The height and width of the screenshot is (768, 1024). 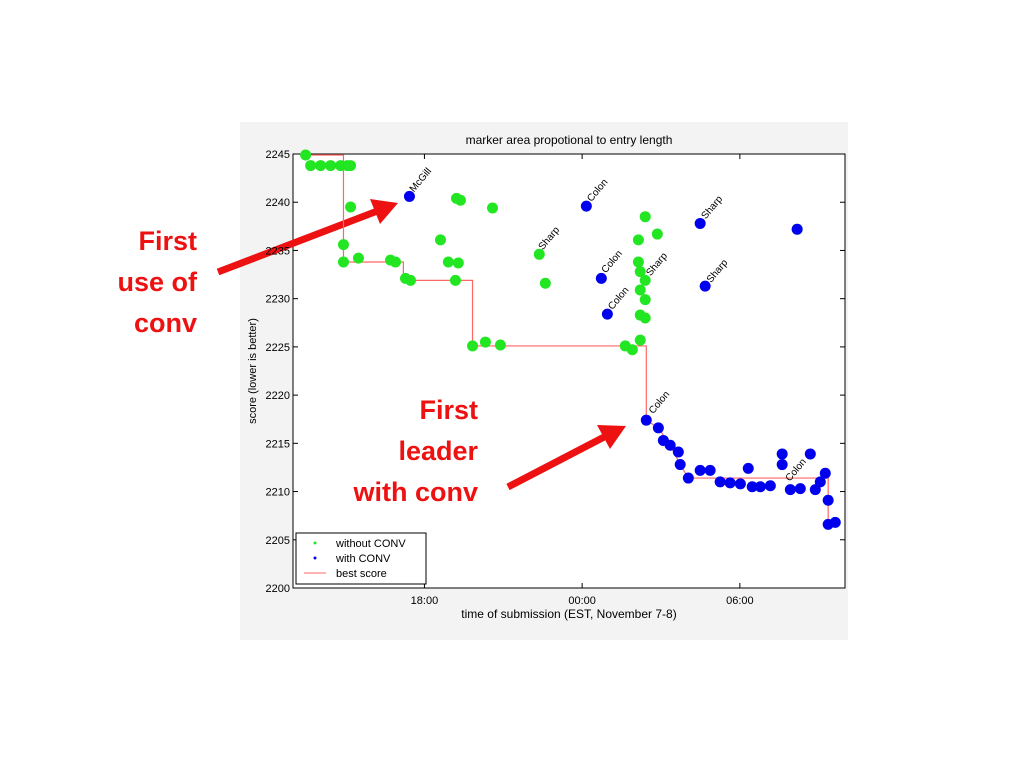 What do you see at coordinates (278, 348) in the screenshot?
I see `y-tick-label: 2225` at bounding box center [278, 348].